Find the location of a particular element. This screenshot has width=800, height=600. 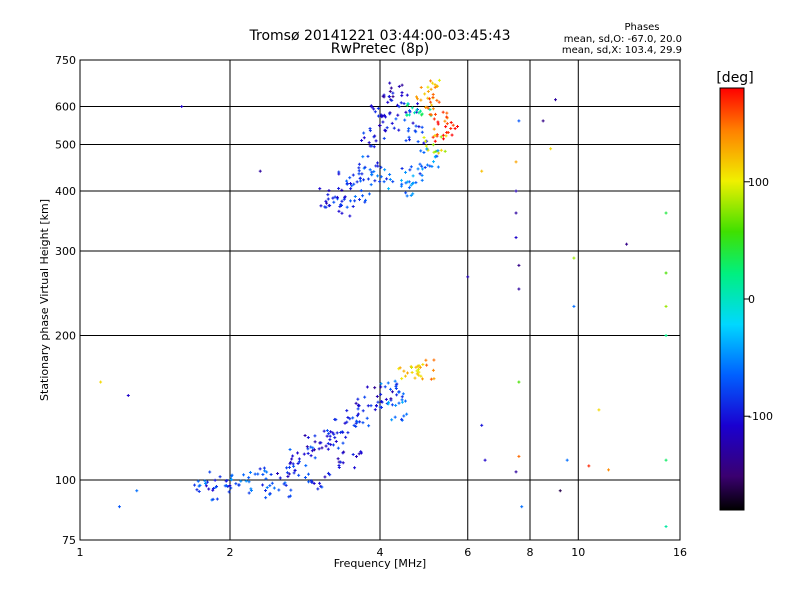

chart-subtitle: RwPretec (8p) is located at coordinates (380, 49).